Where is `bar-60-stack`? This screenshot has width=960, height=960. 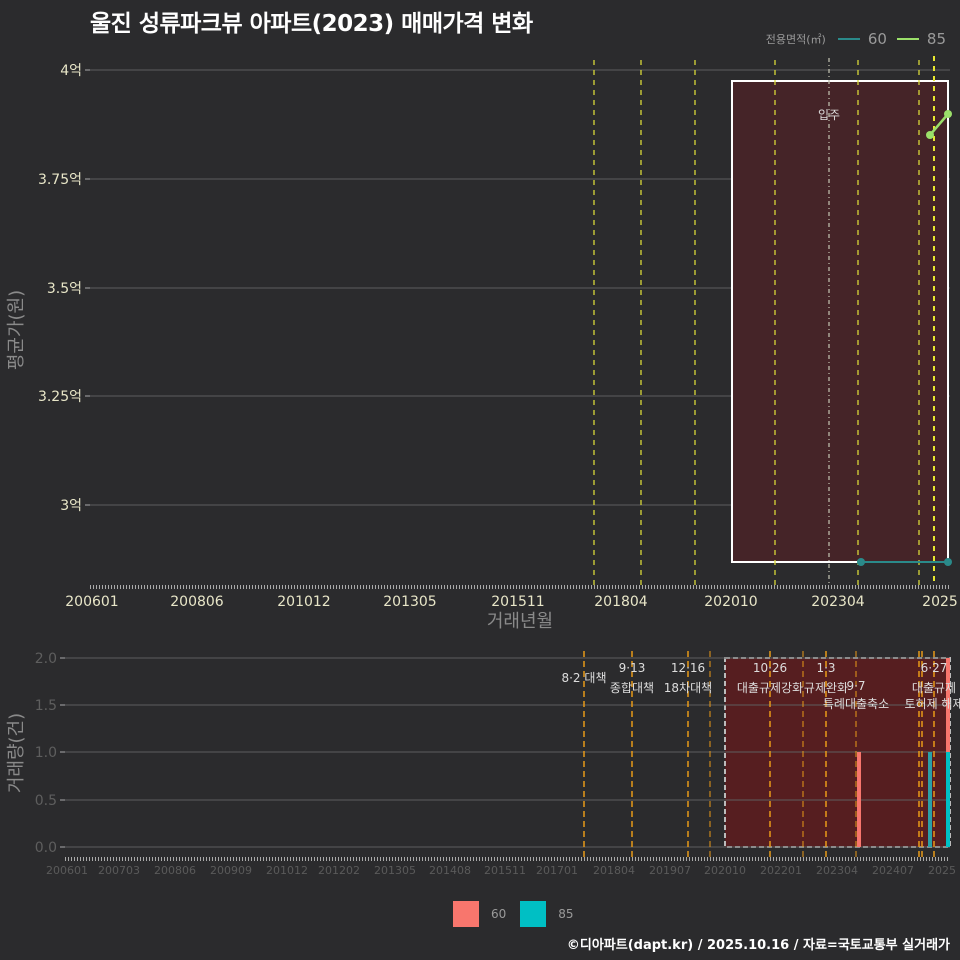
bar-60-stack is located at coordinates (948, 705).